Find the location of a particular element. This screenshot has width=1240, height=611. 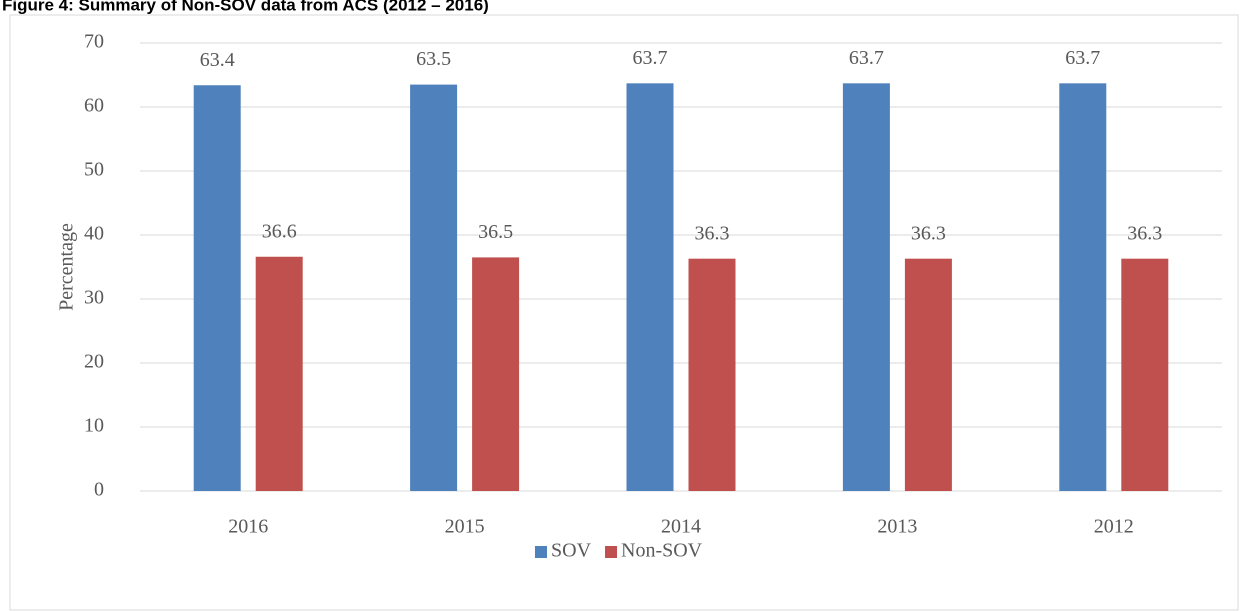

y-tick-label: 40 is located at coordinates (94, 234).